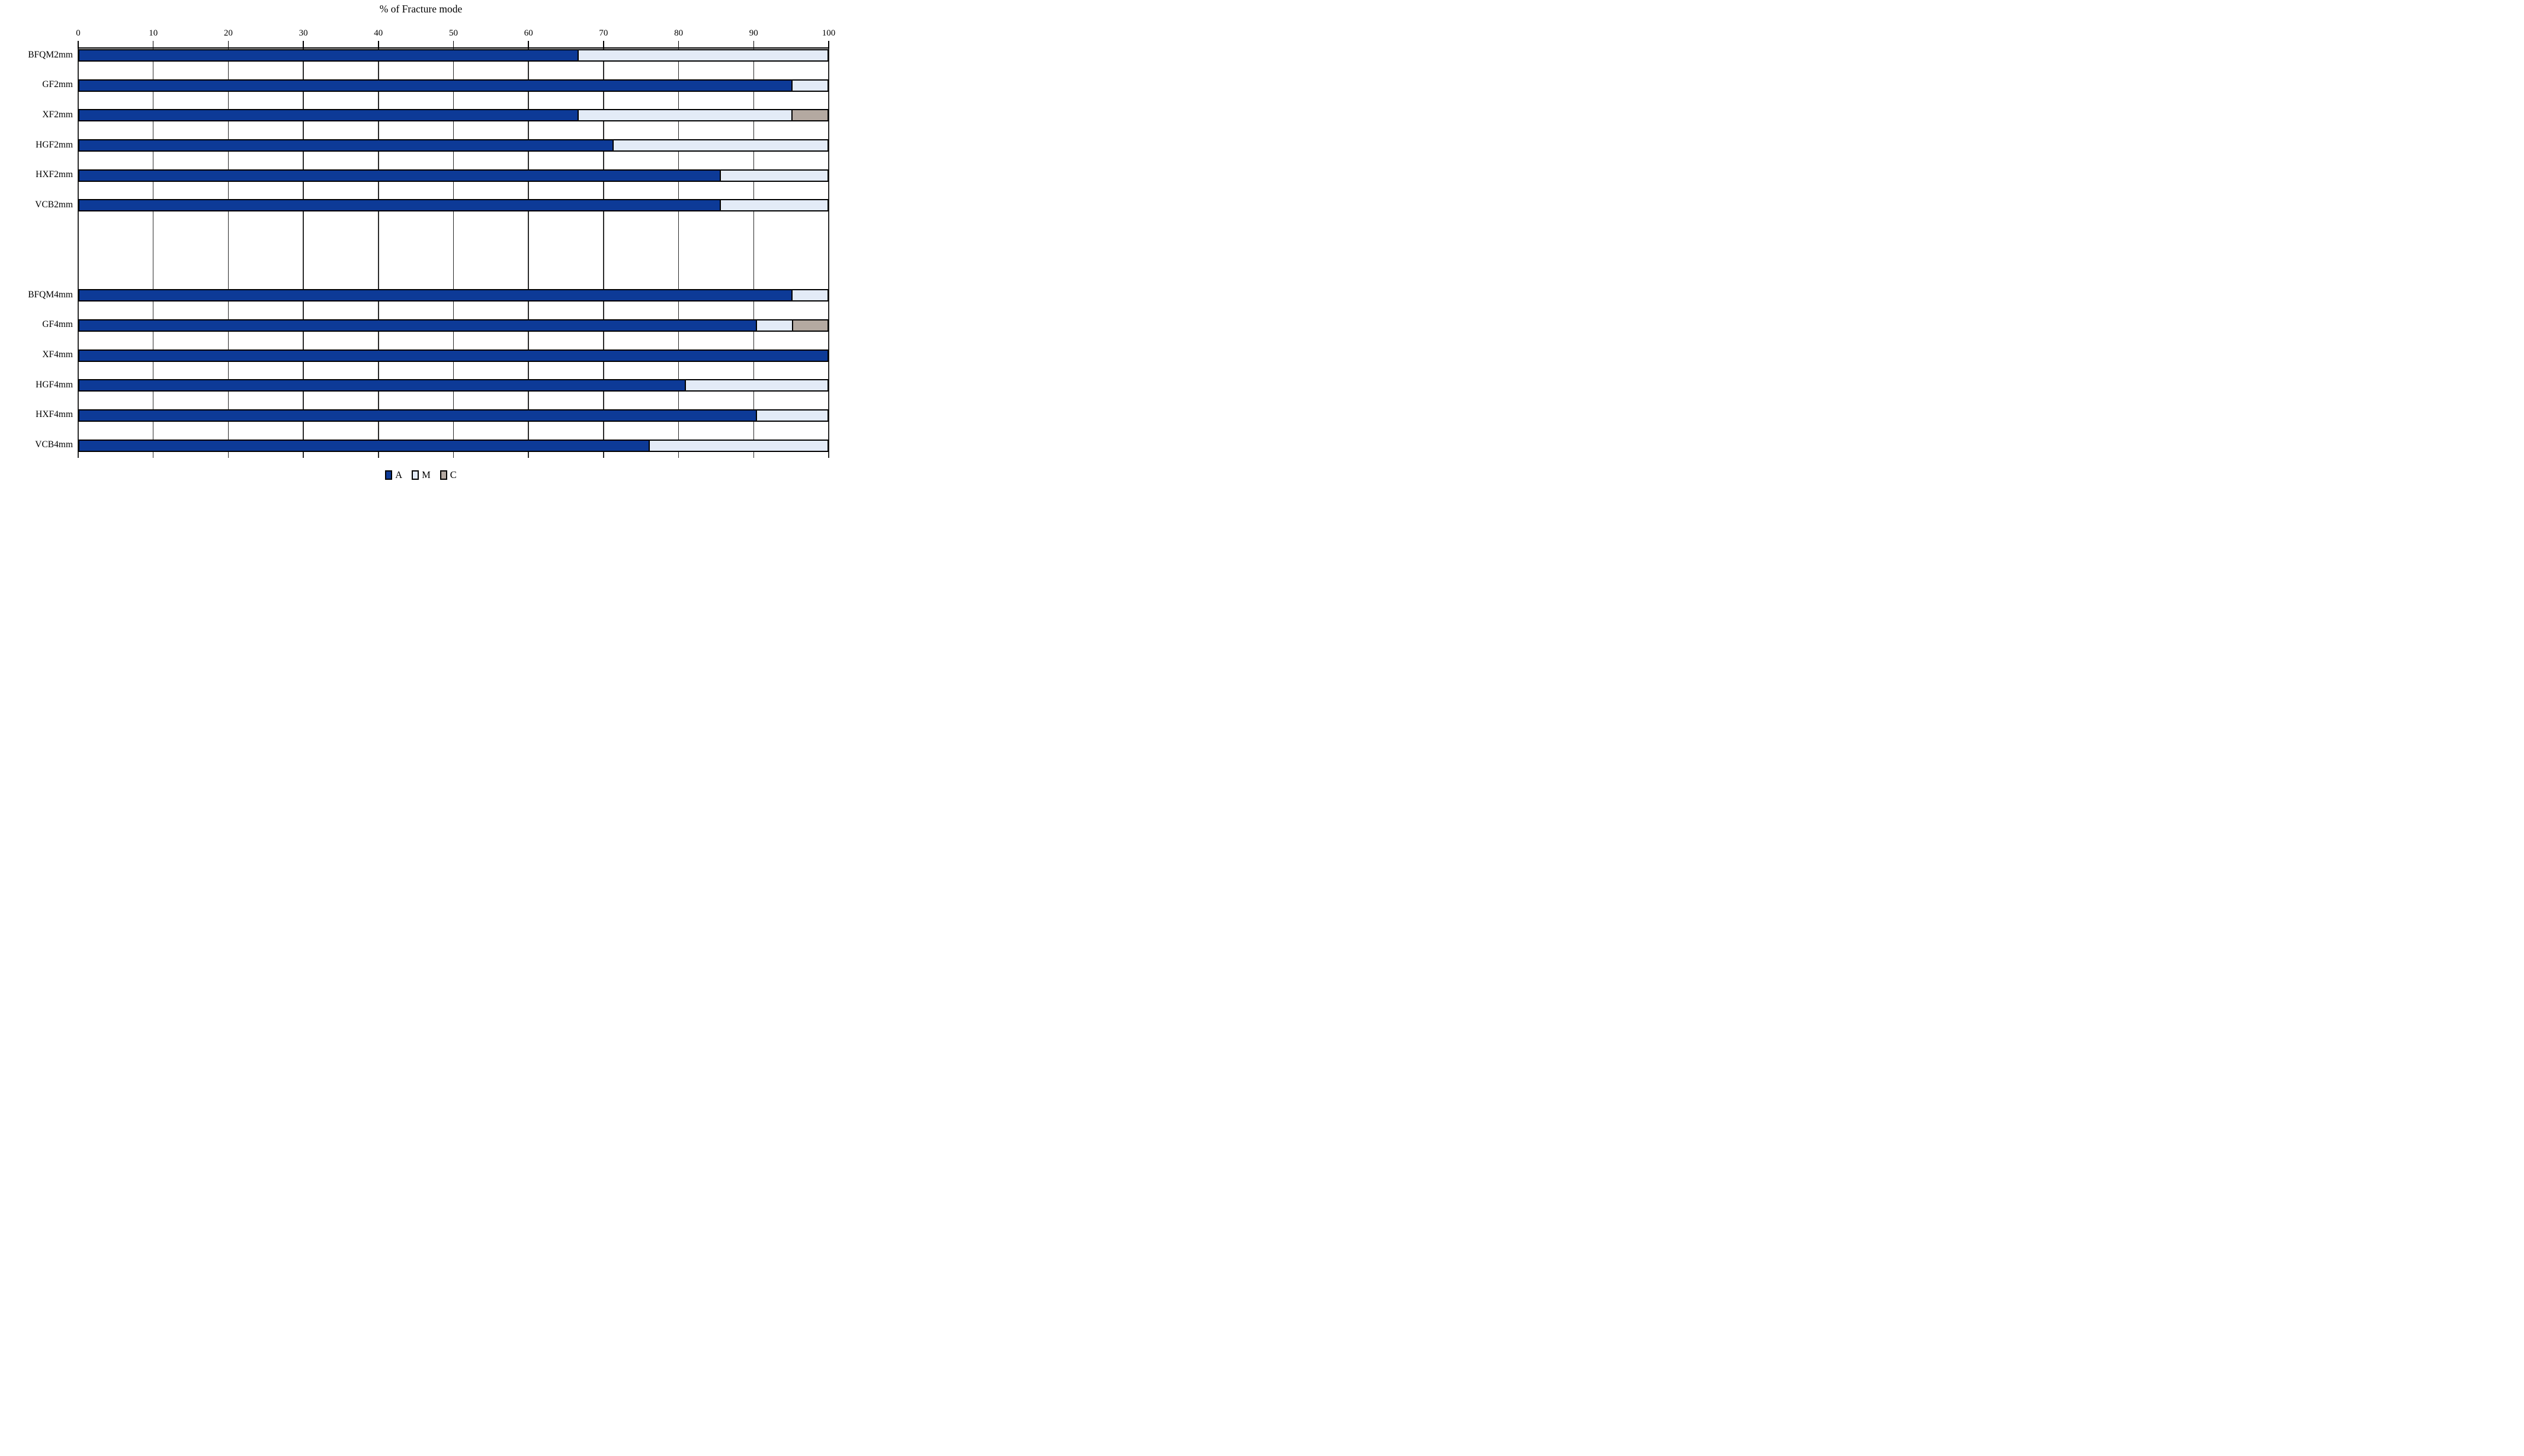  Describe the element at coordinates (753, 33) in the screenshot. I see `axis-tick-label: 90` at that location.